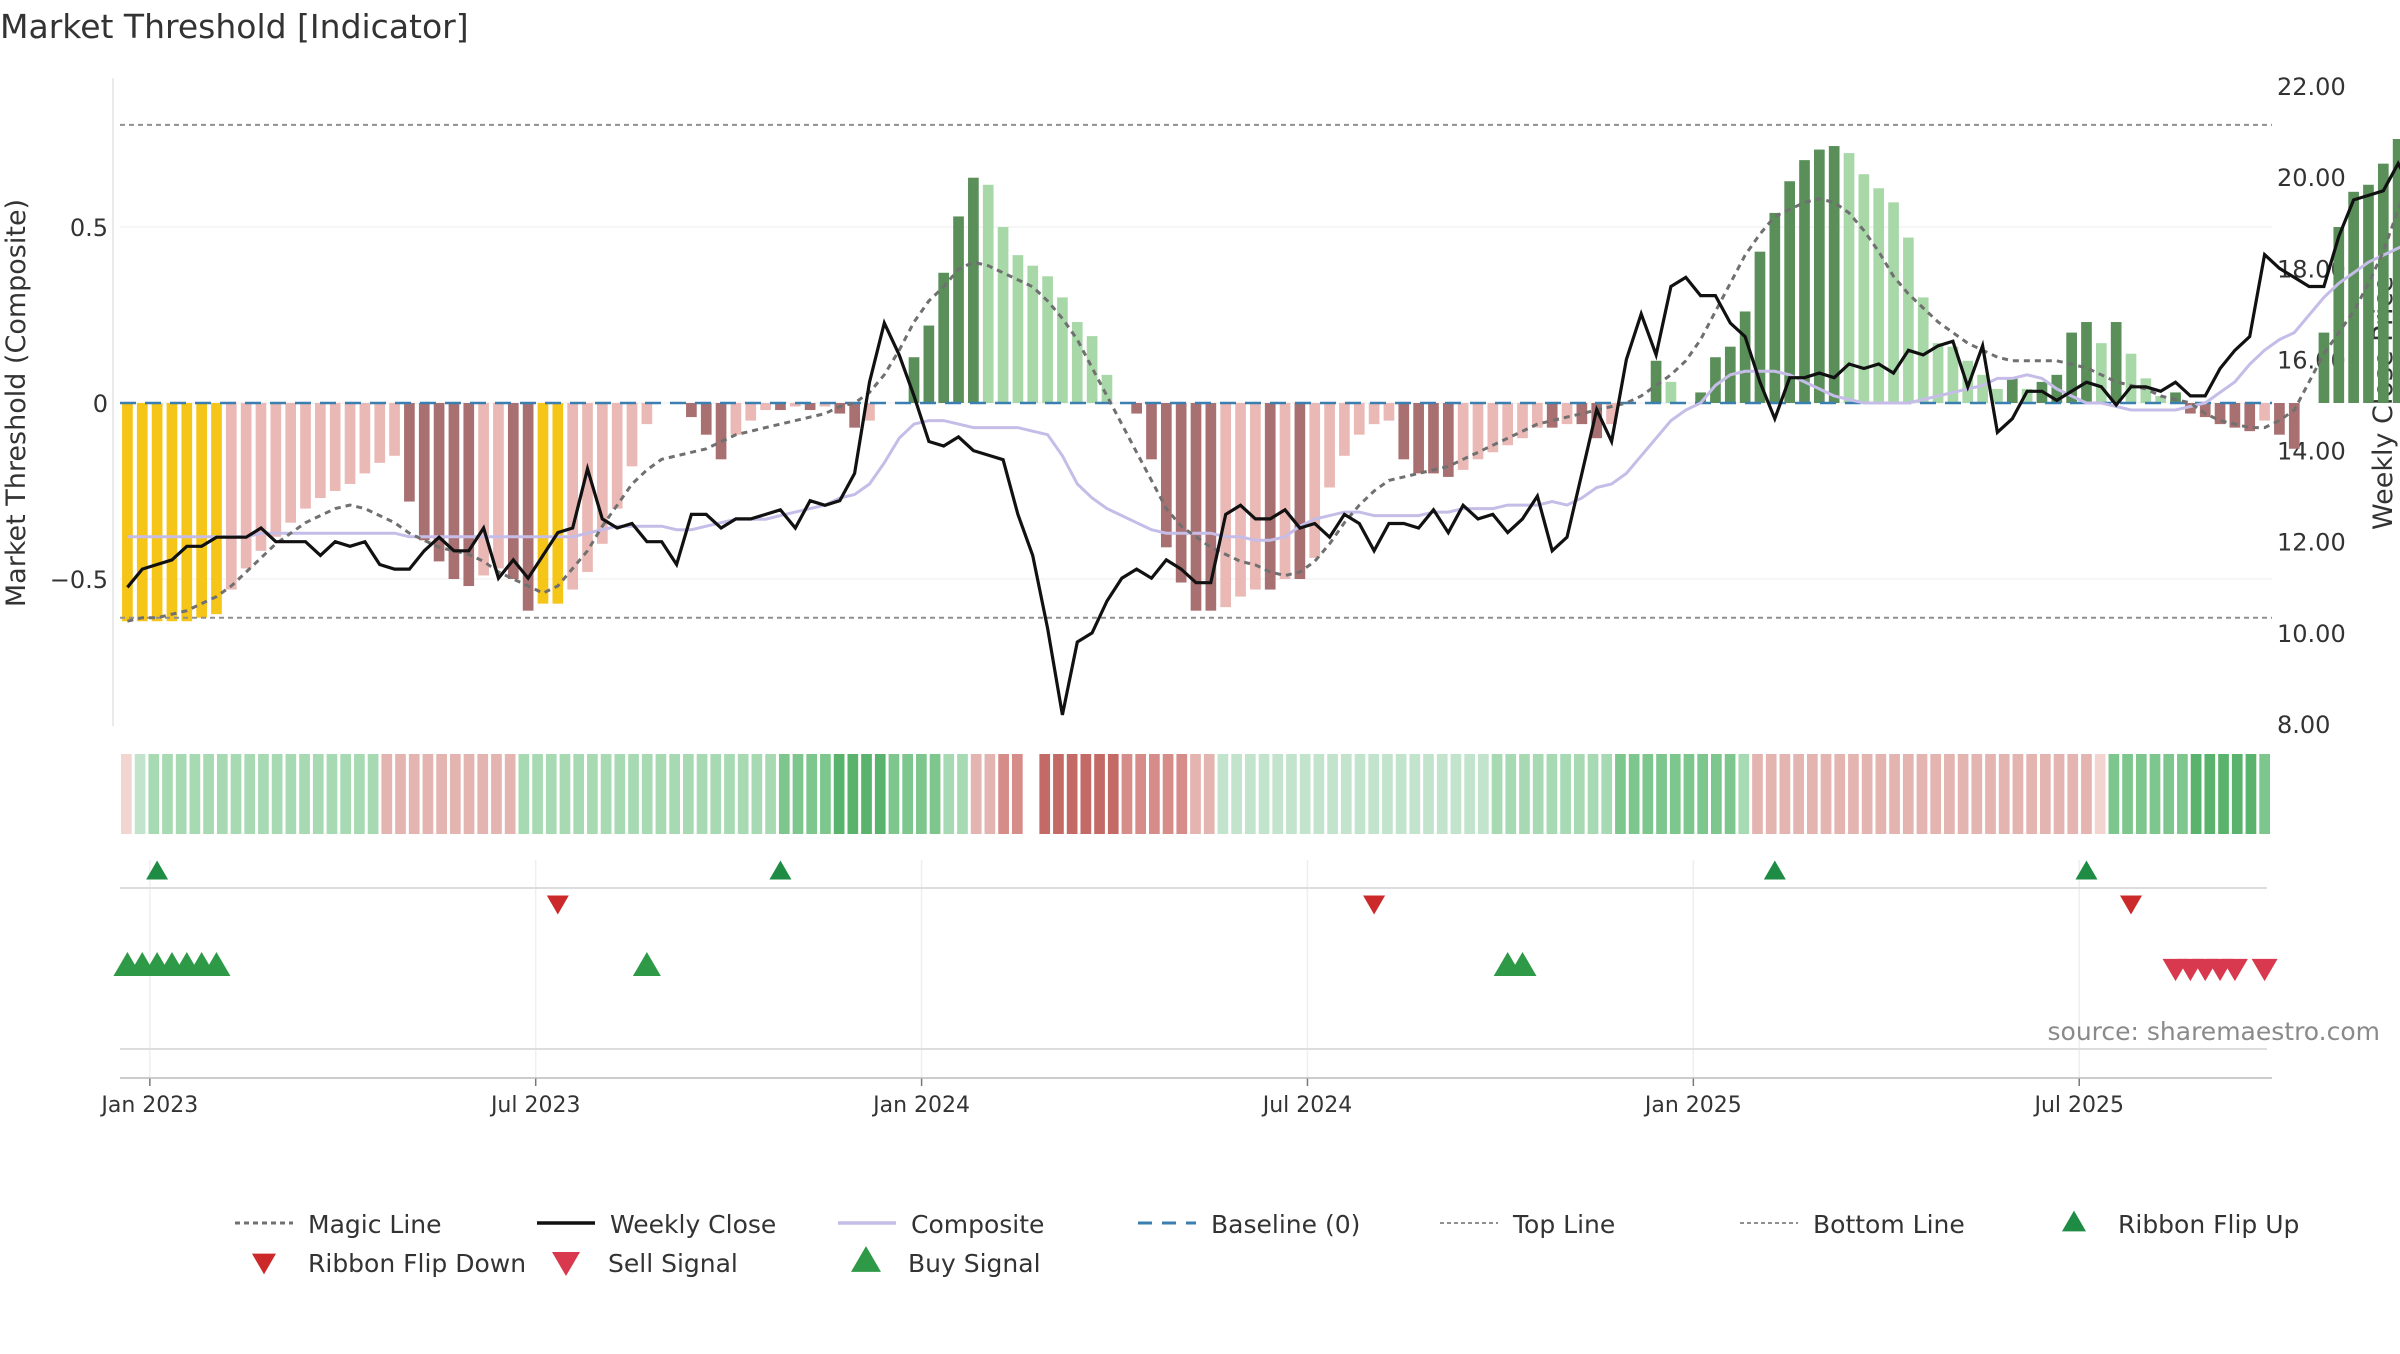  Describe the element at coordinates (100, 404) in the screenshot. I see `y-left-tick-label: 0` at that location.